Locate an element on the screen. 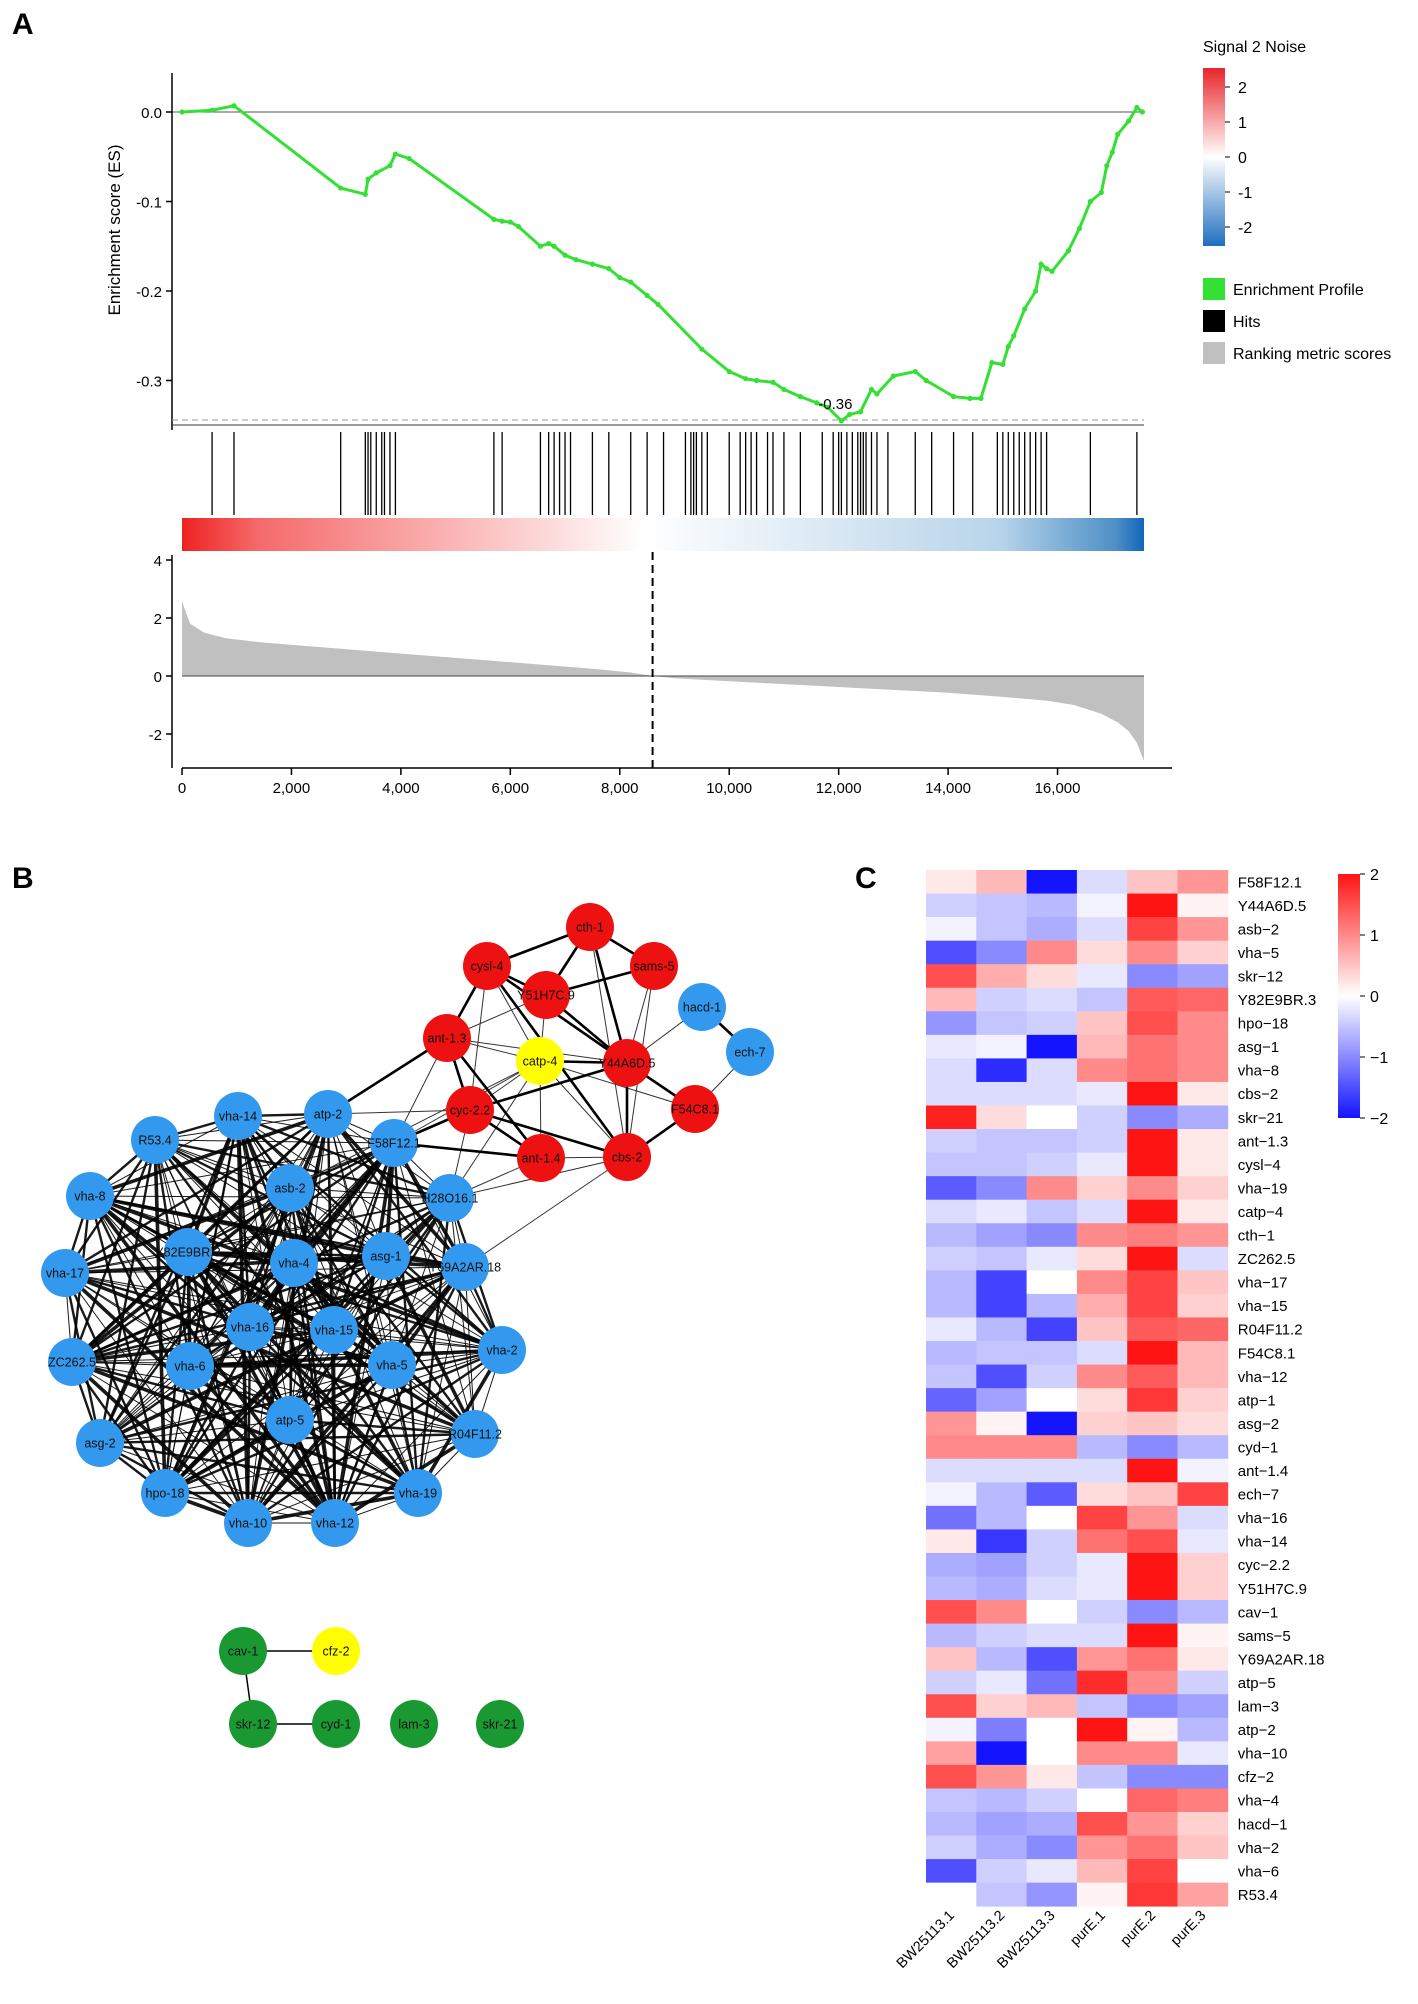 Image resolution: width=1418 pixels, height=2004 pixels. network-node-label: vha-15 is located at coordinates (334, 1331).